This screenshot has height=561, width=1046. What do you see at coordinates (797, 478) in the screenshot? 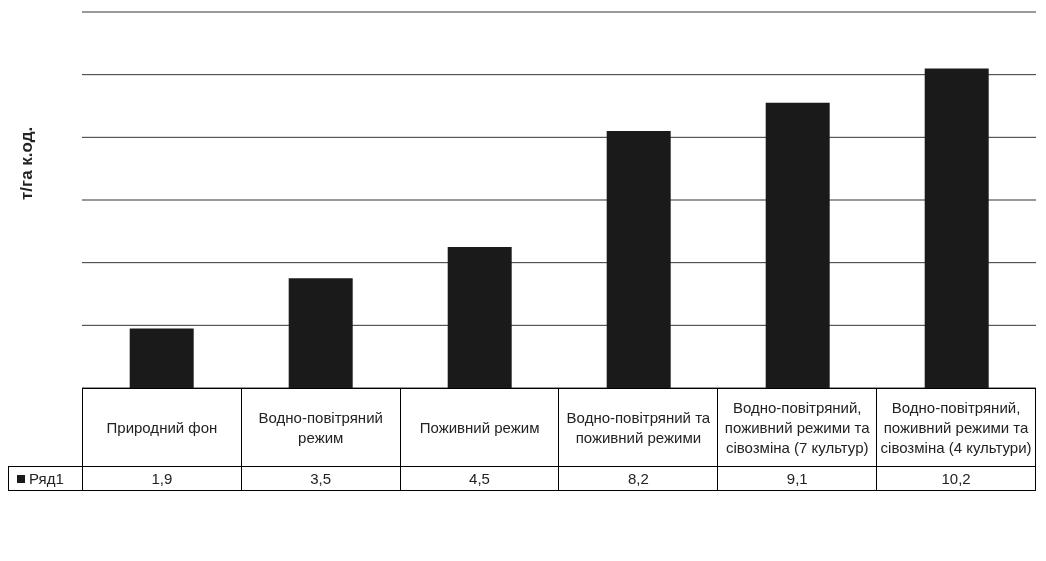
I see `data-label: 9,1` at bounding box center [797, 478].